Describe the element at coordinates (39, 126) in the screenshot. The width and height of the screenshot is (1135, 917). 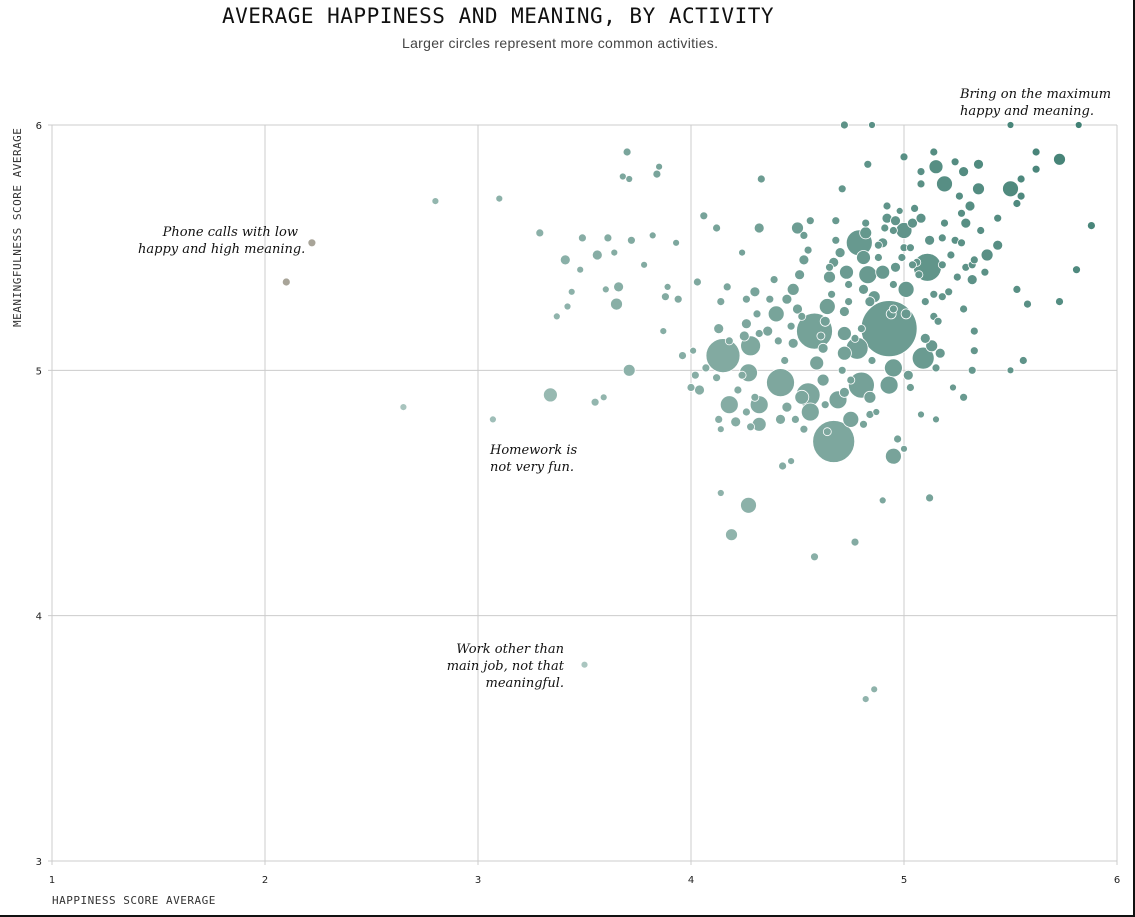
I see `y-tick-label: 6` at that location.